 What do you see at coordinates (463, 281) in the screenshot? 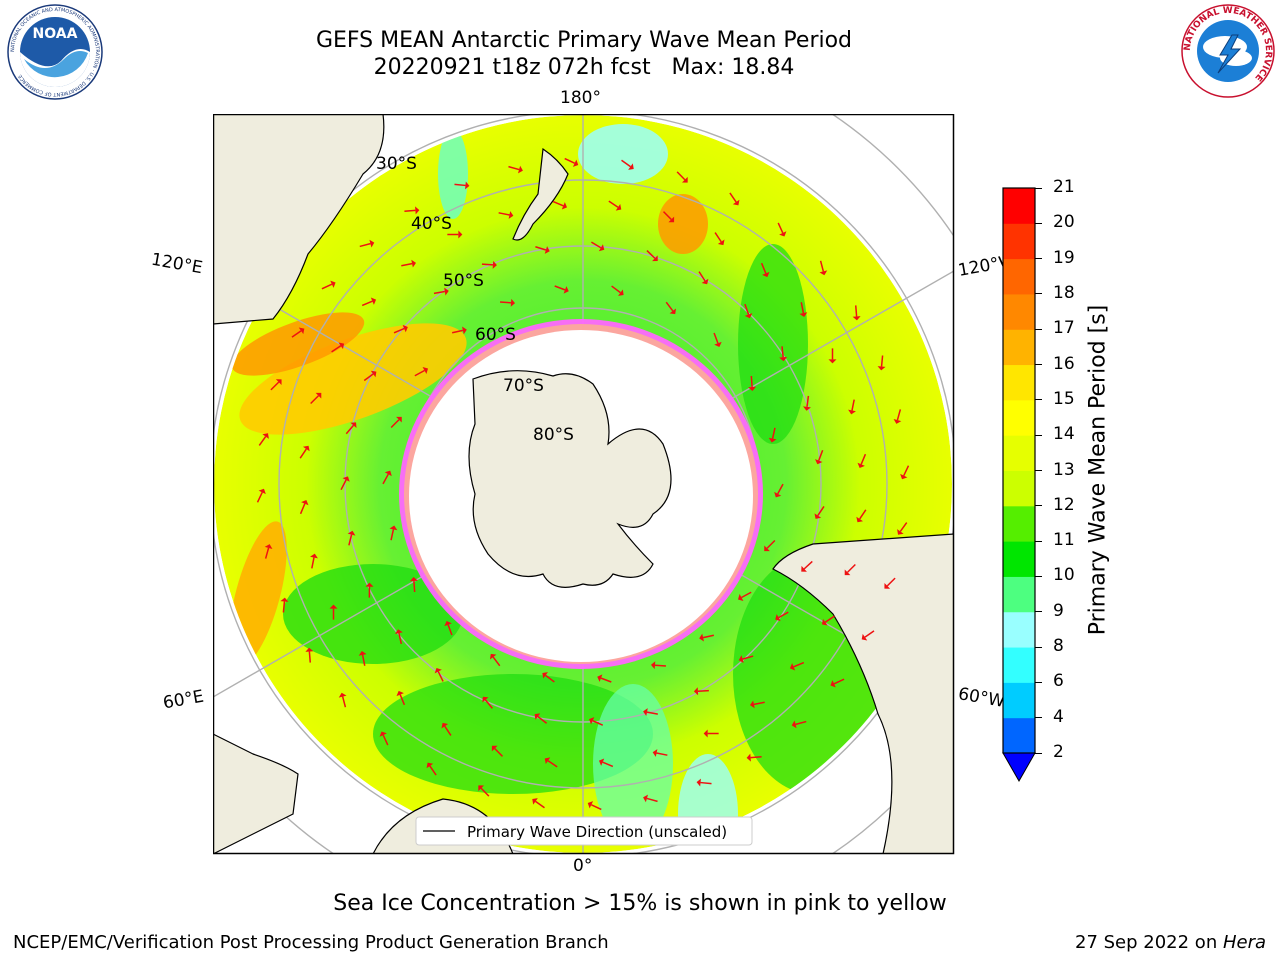
I see `lat-label-50s: 50°S` at bounding box center [463, 281].